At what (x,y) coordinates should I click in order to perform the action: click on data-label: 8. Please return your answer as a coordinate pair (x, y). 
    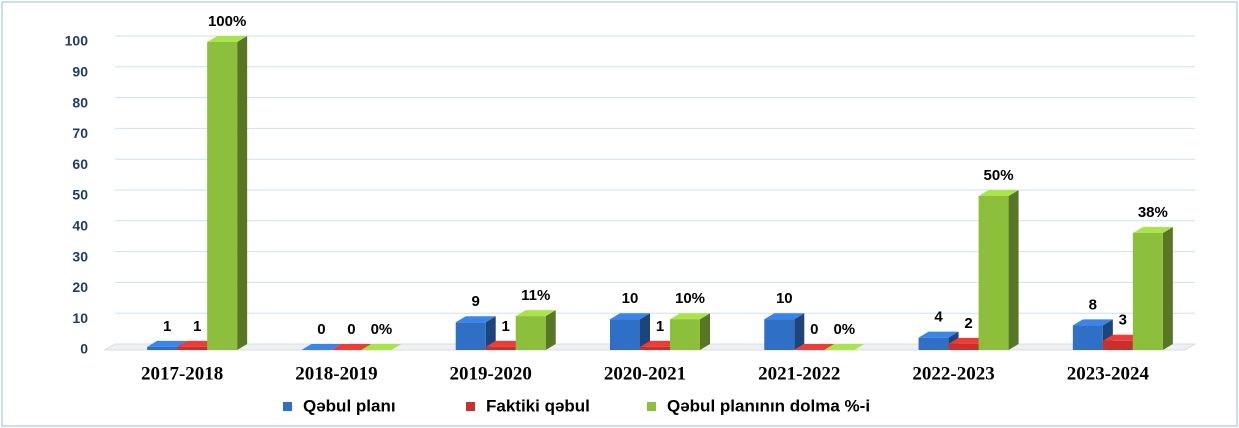
    Looking at the image, I should click on (1093, 304).